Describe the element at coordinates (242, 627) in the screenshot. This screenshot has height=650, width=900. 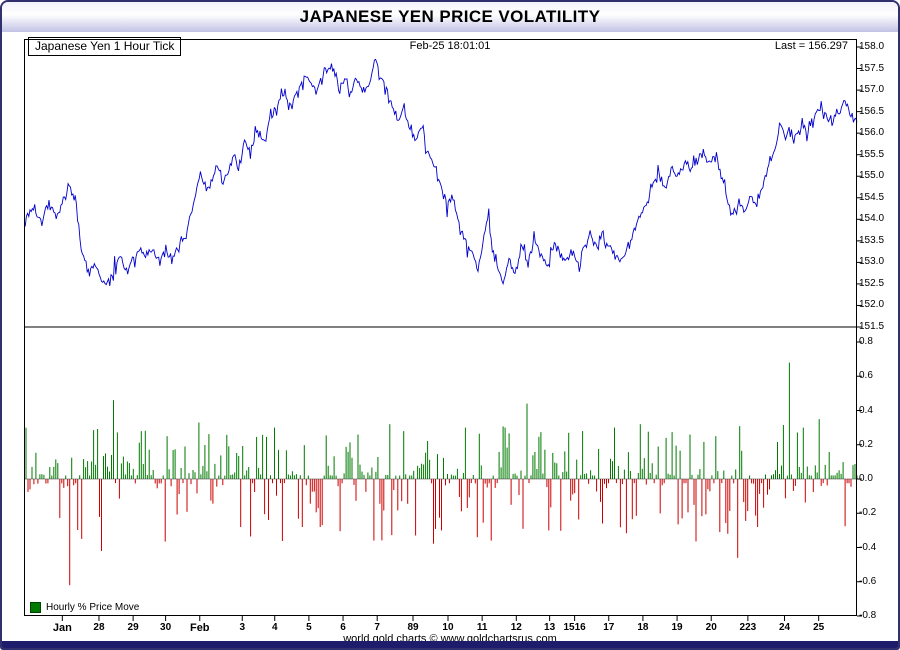
I see `x-axis-label: 3` at that location.